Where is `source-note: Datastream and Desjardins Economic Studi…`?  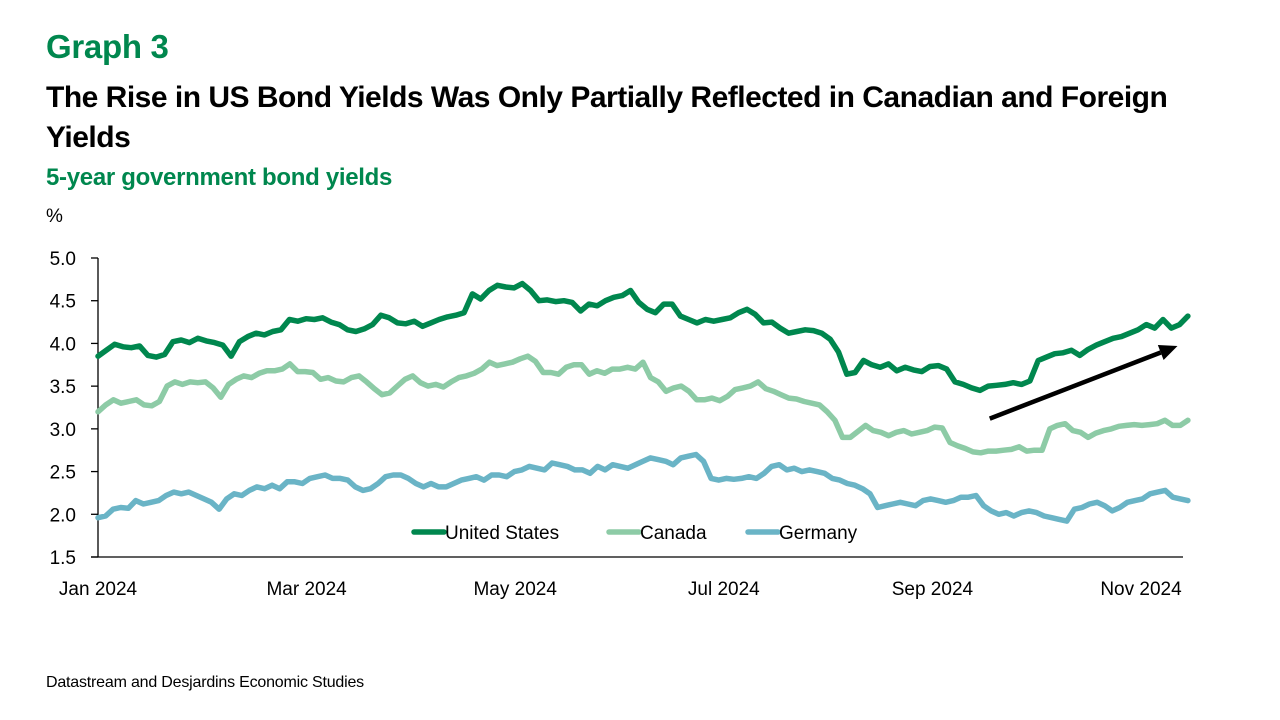
source-note: Datastream and Desjardins Economic Studi… is located at coordinates (205, 682).